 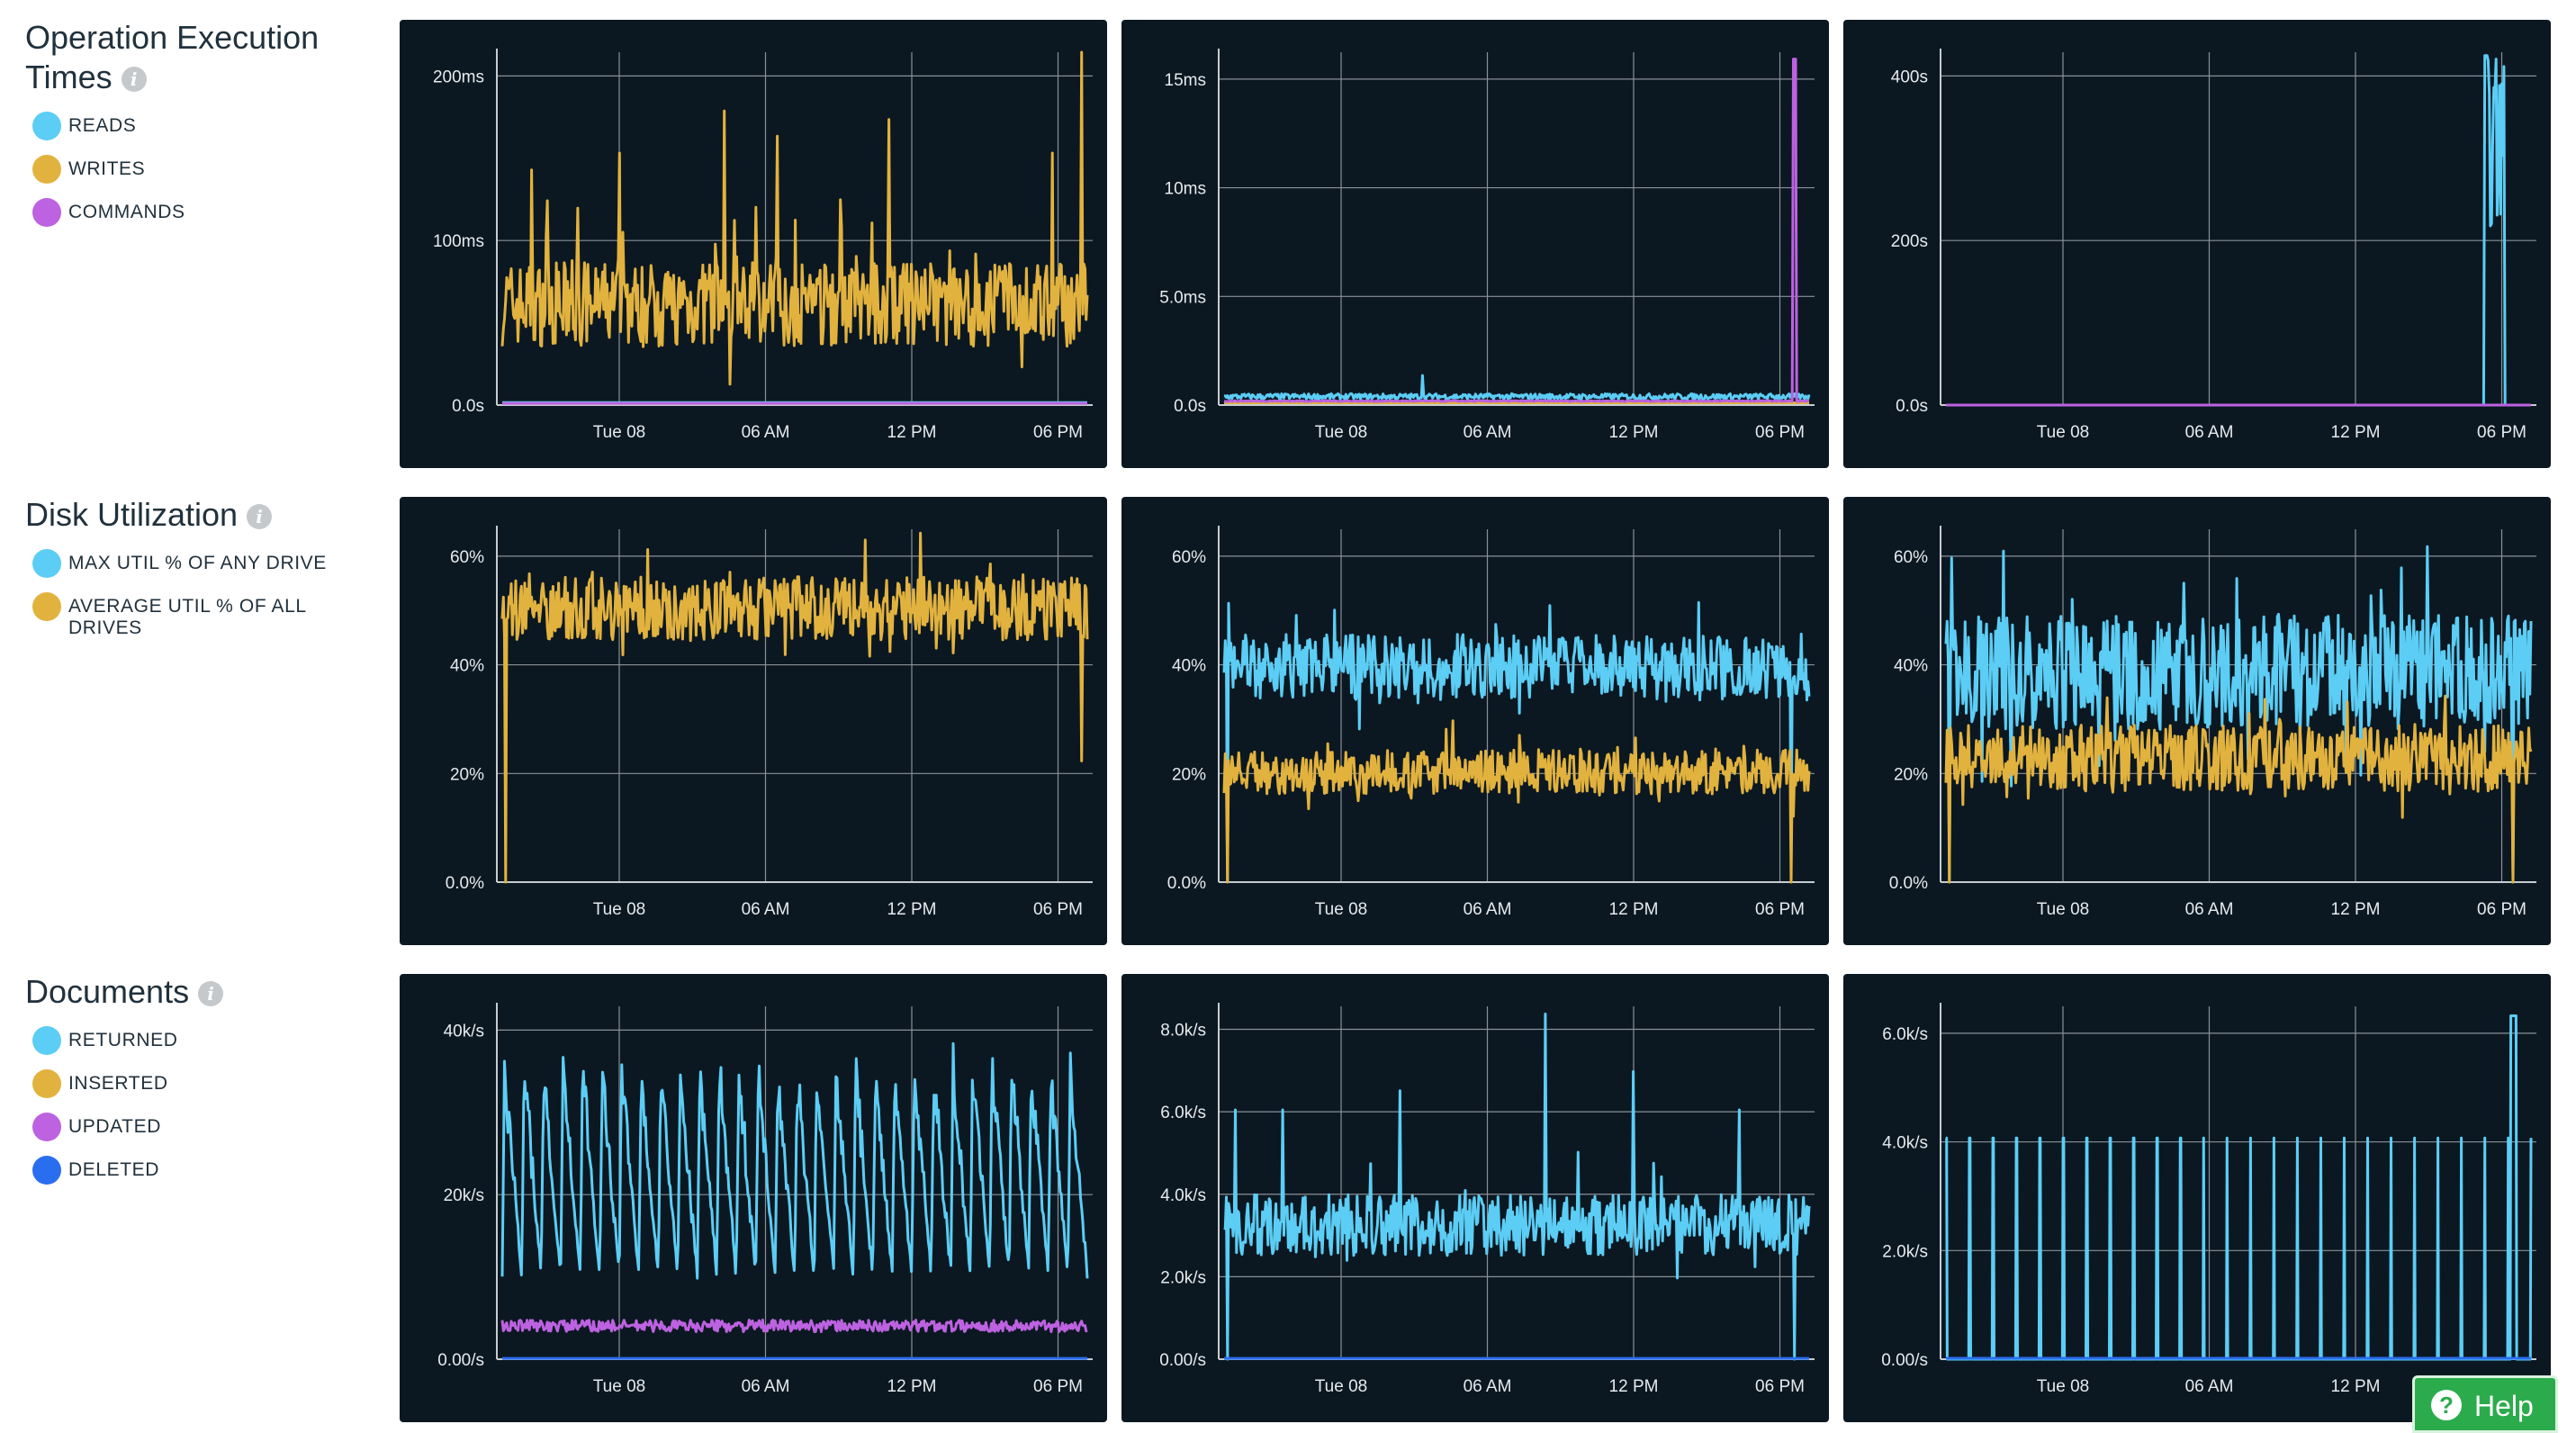 I want to click on chart-panel: 0.00/s 20k/s 40k/s Tue 08 06 AM 12 PM 06 PM, so click(x=753, y=1198).